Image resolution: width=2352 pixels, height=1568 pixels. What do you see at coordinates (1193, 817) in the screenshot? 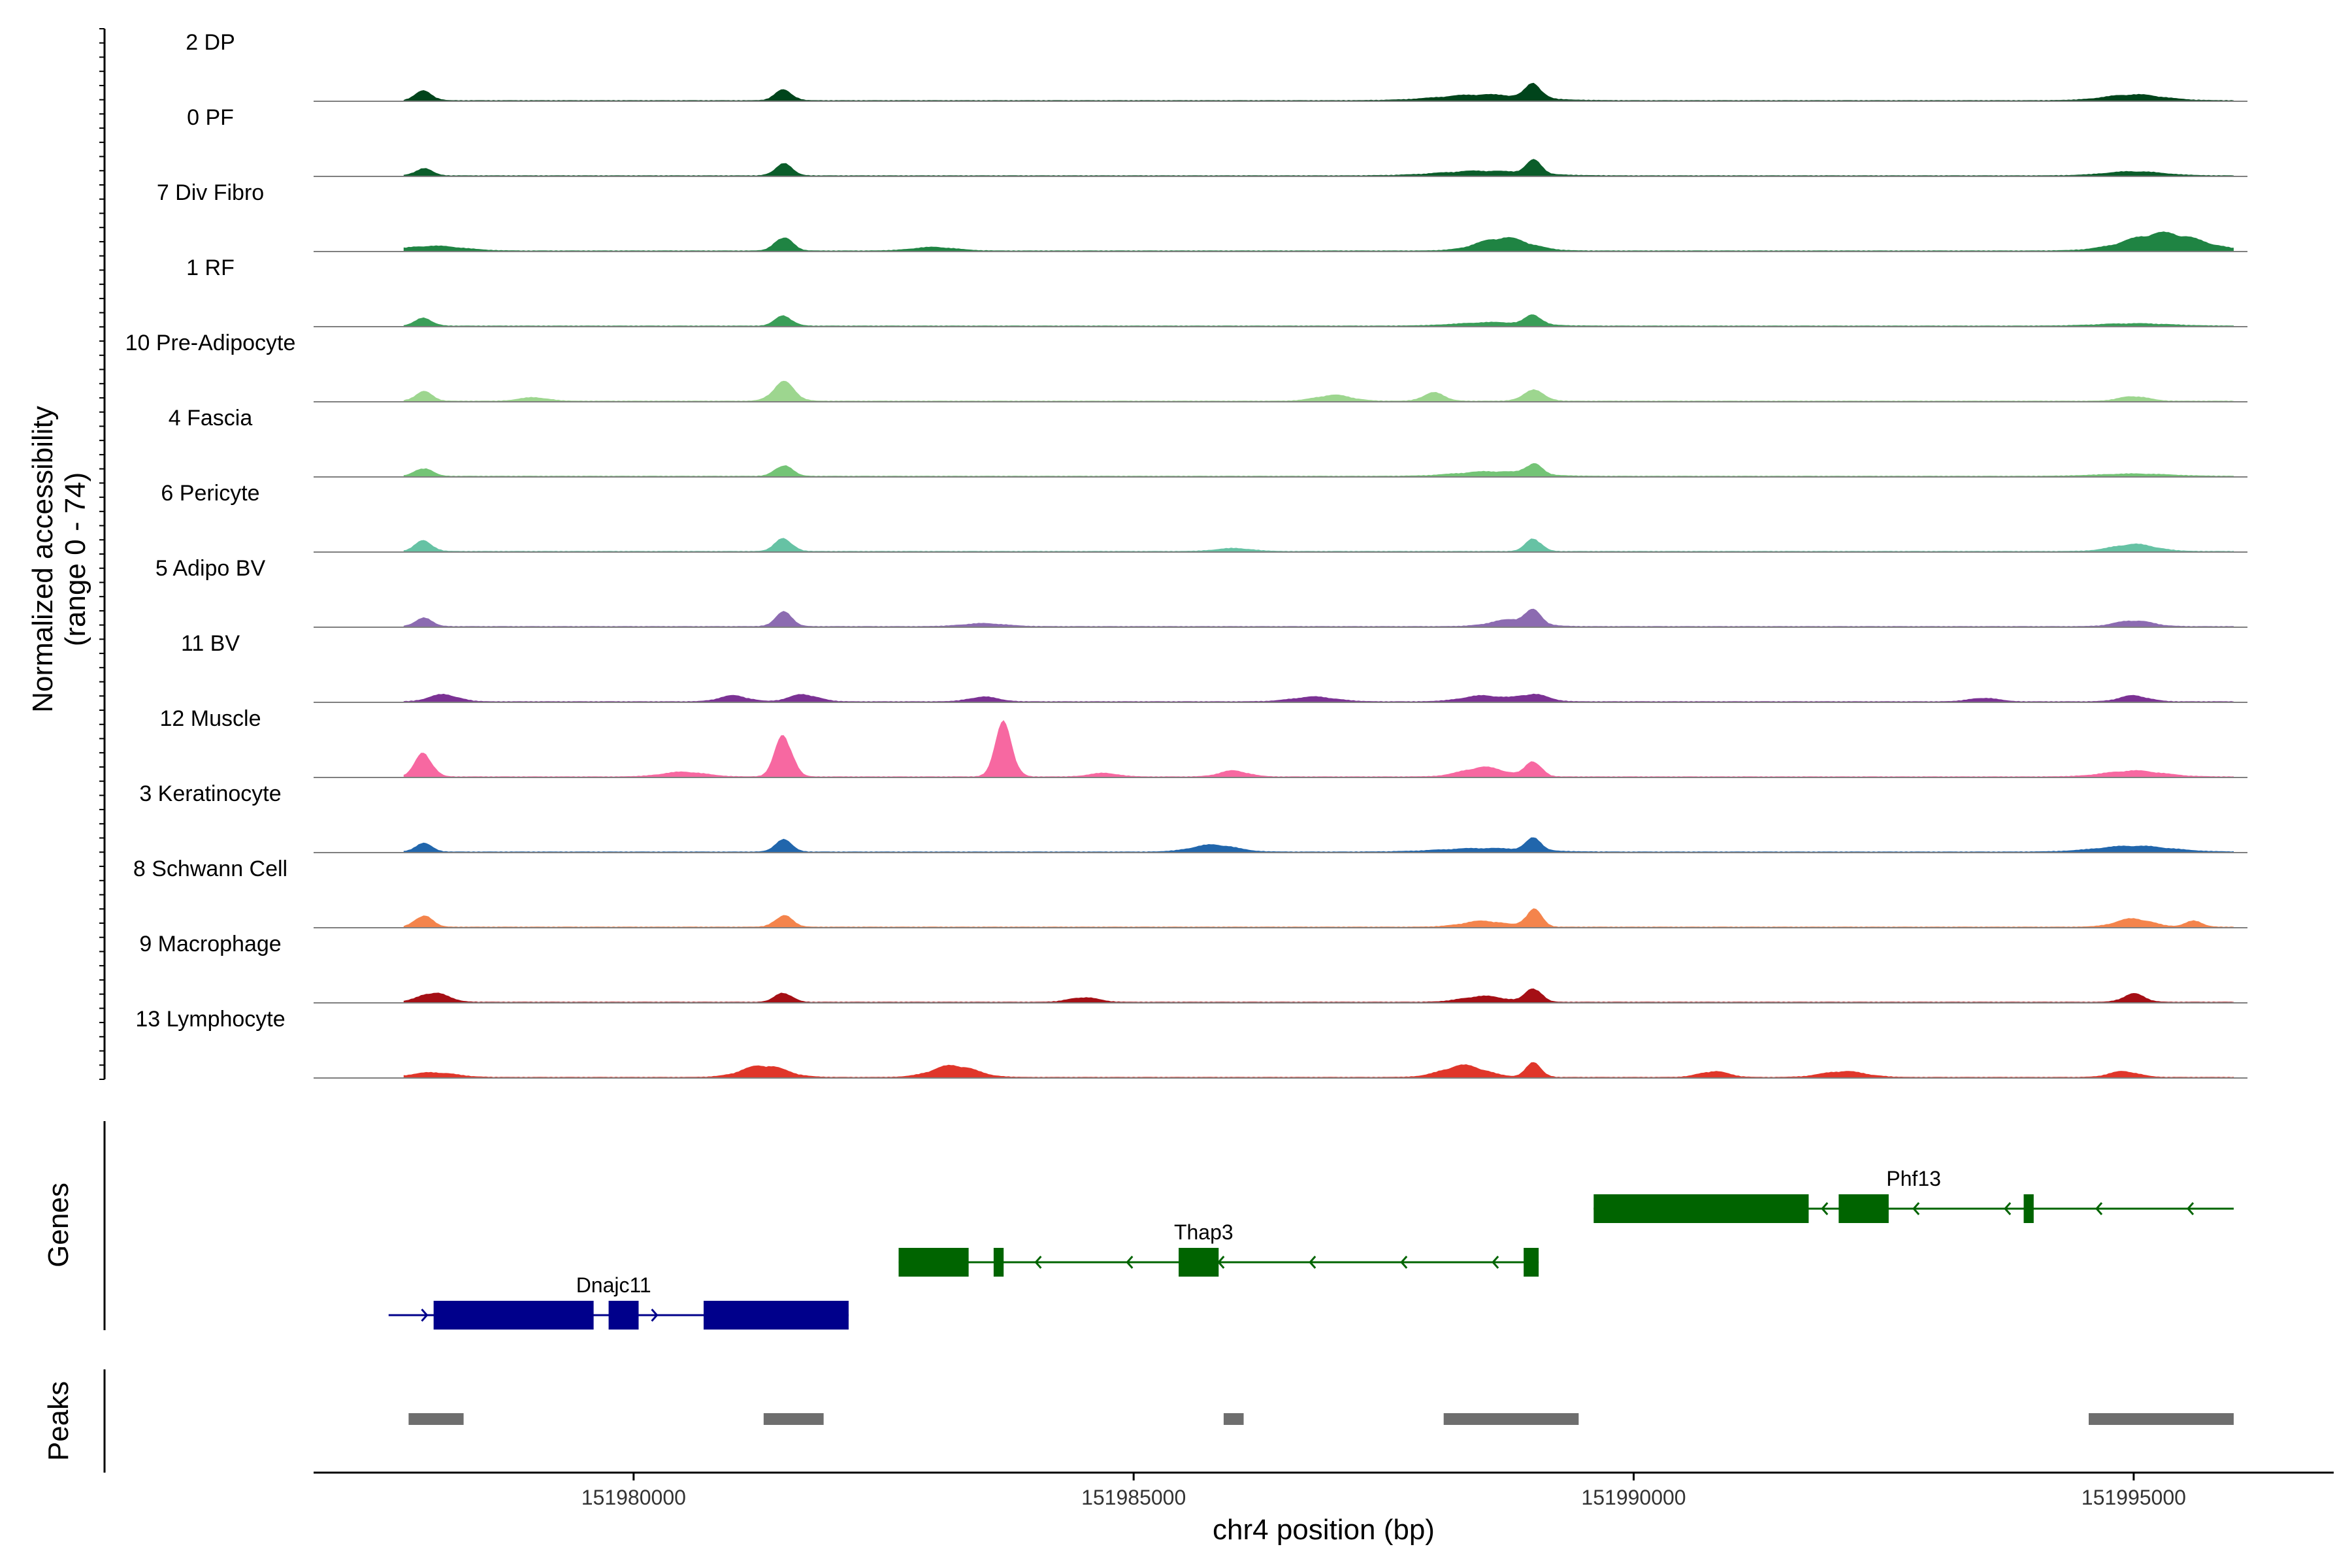
I see `track-11: 3 Keratinocyte` at bounding box center [1193, 817].